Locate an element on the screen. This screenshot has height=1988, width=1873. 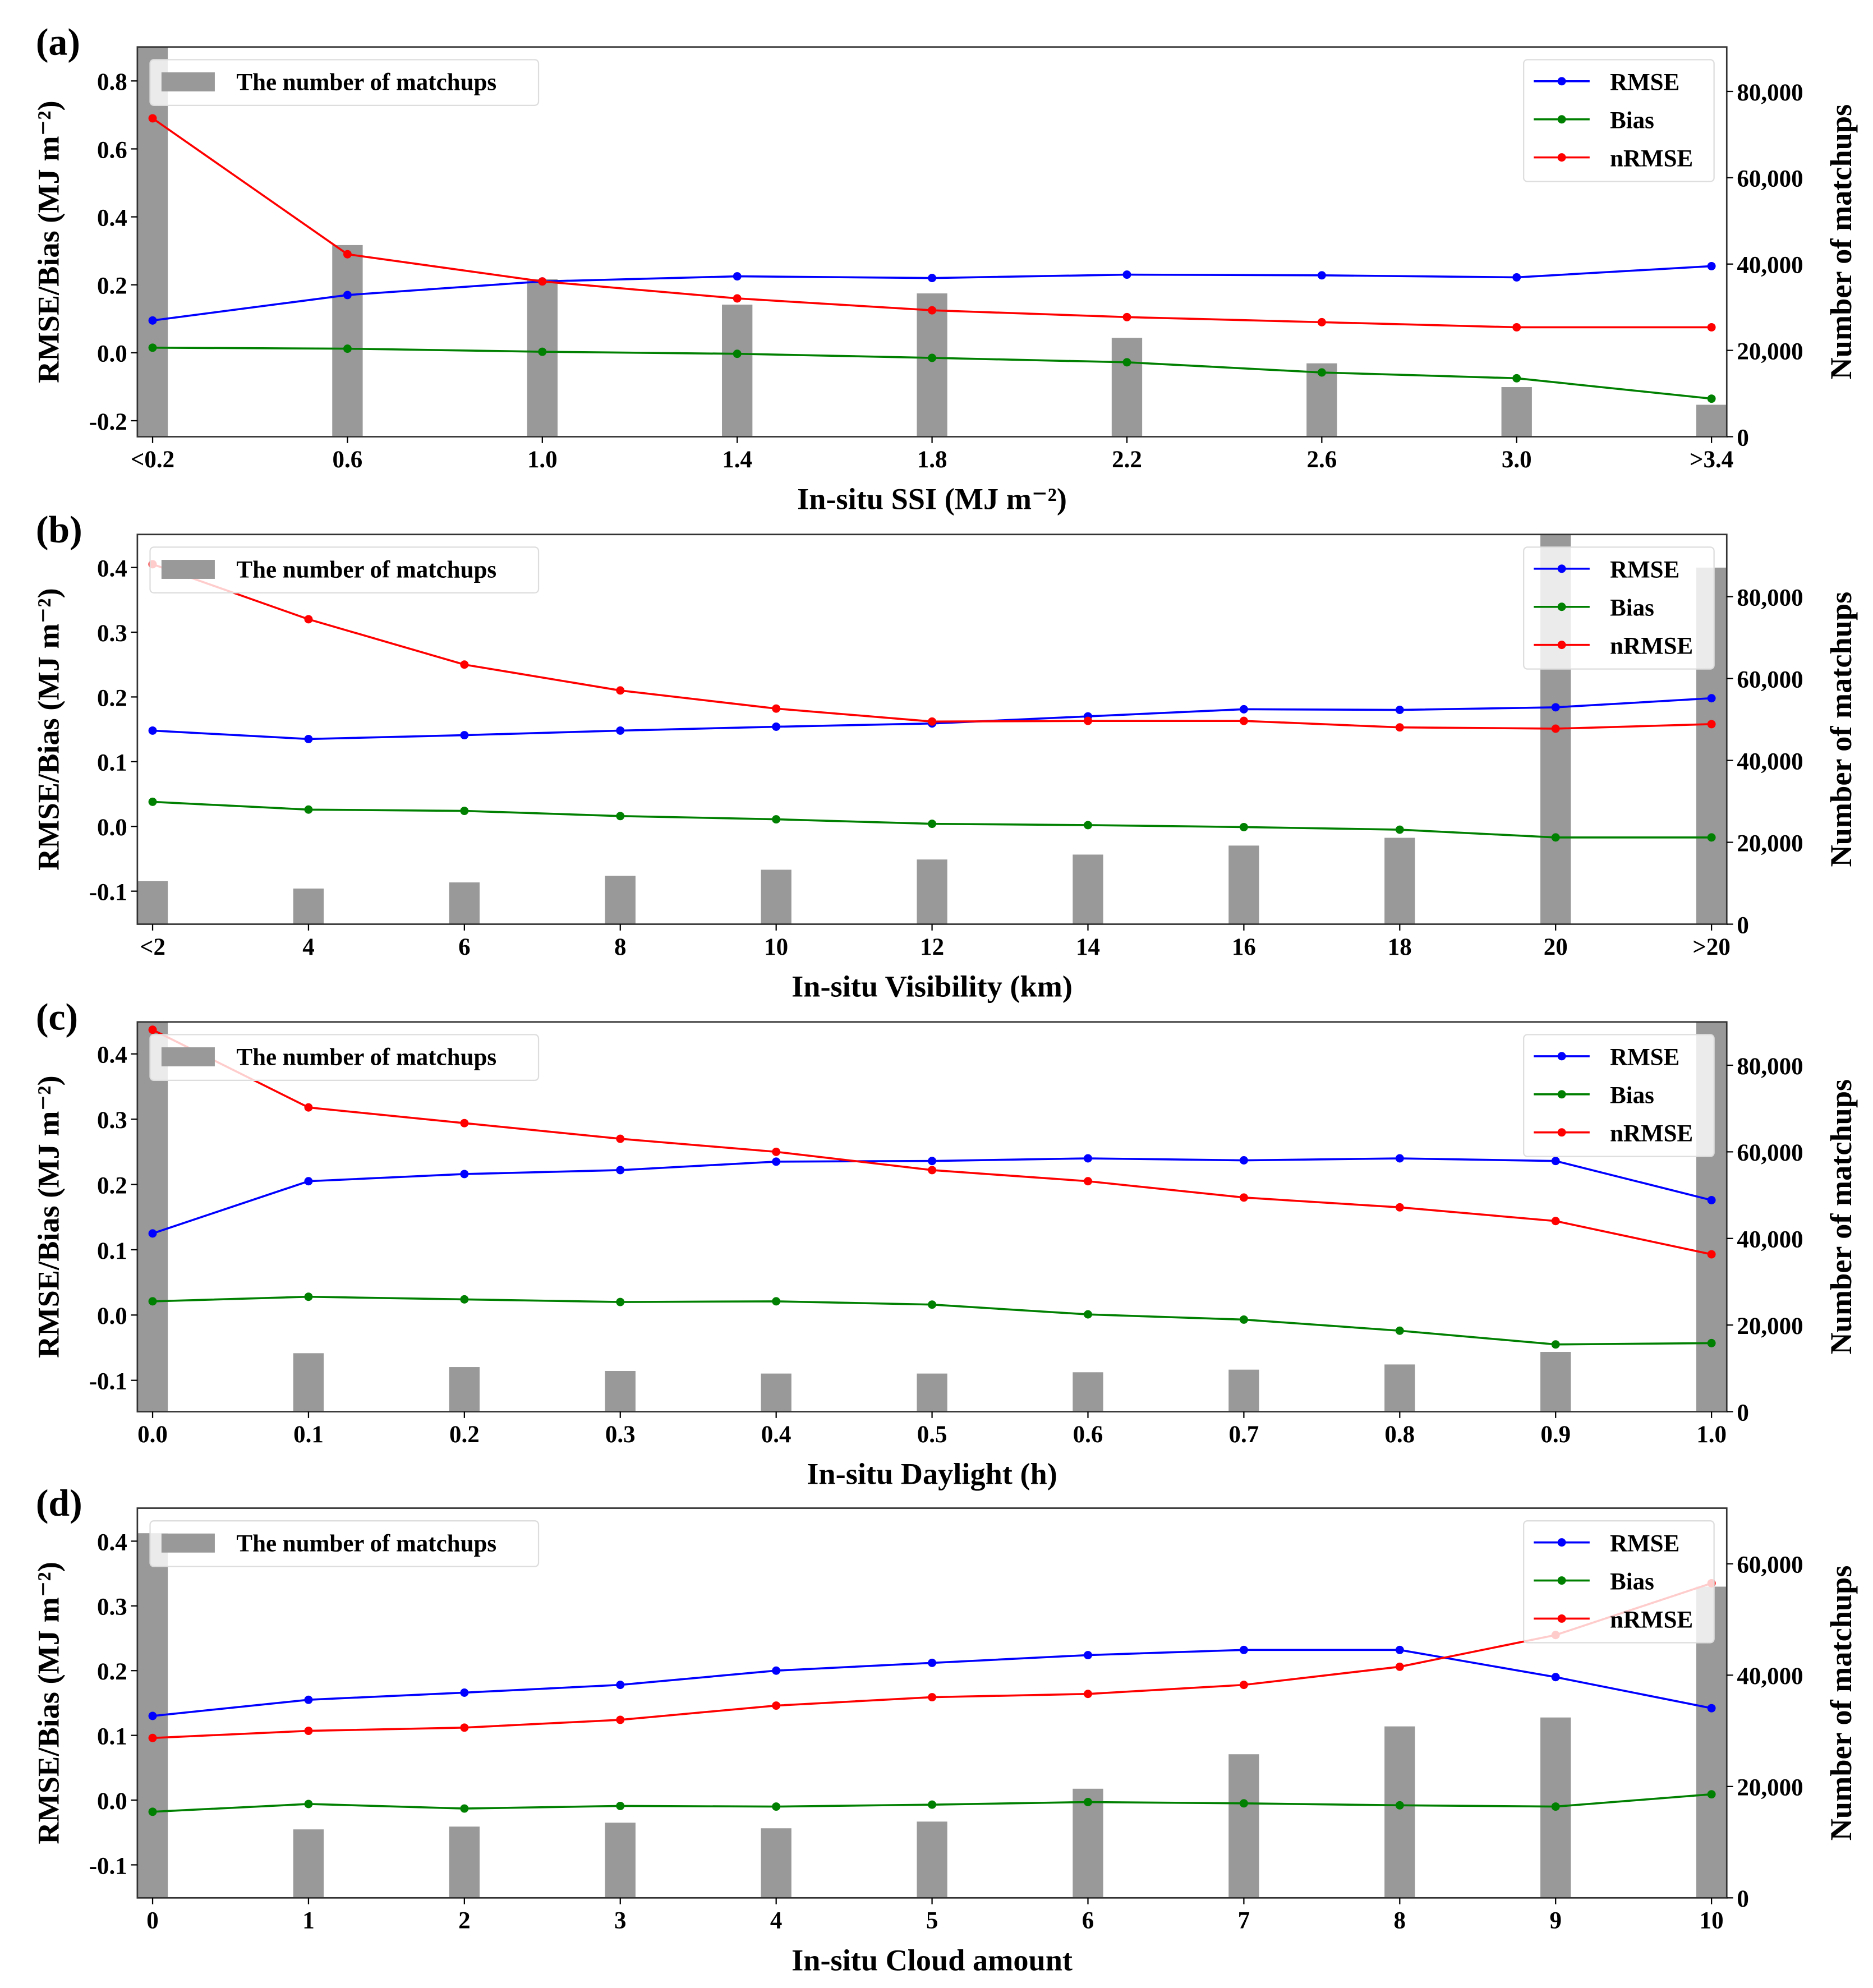
panel-label: (b) is located at coordinates (59, 529).